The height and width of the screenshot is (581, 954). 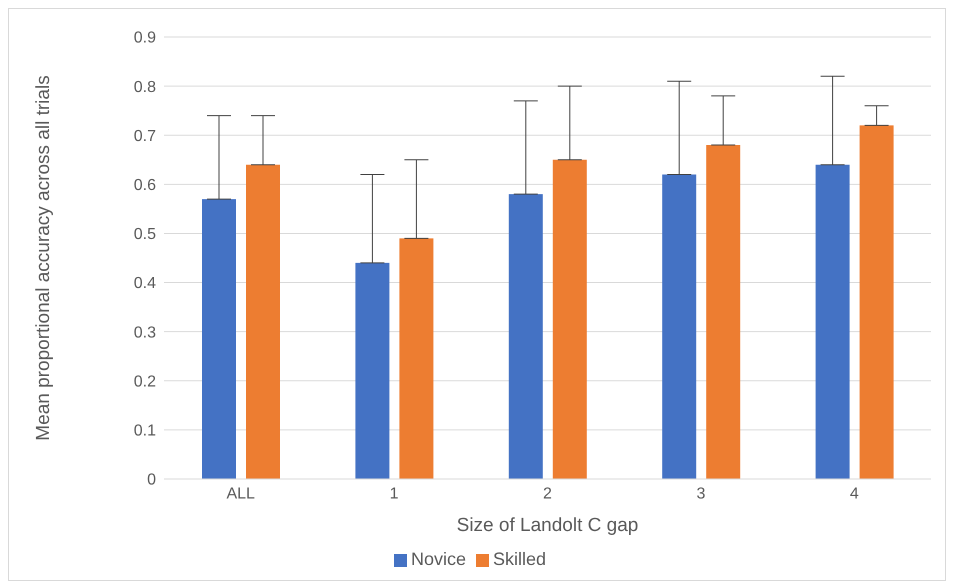 What do you see at coordinates (145, 381) in the screenshot?
I see `y-tick-label: 0.2` at bounding box center [145, 381].